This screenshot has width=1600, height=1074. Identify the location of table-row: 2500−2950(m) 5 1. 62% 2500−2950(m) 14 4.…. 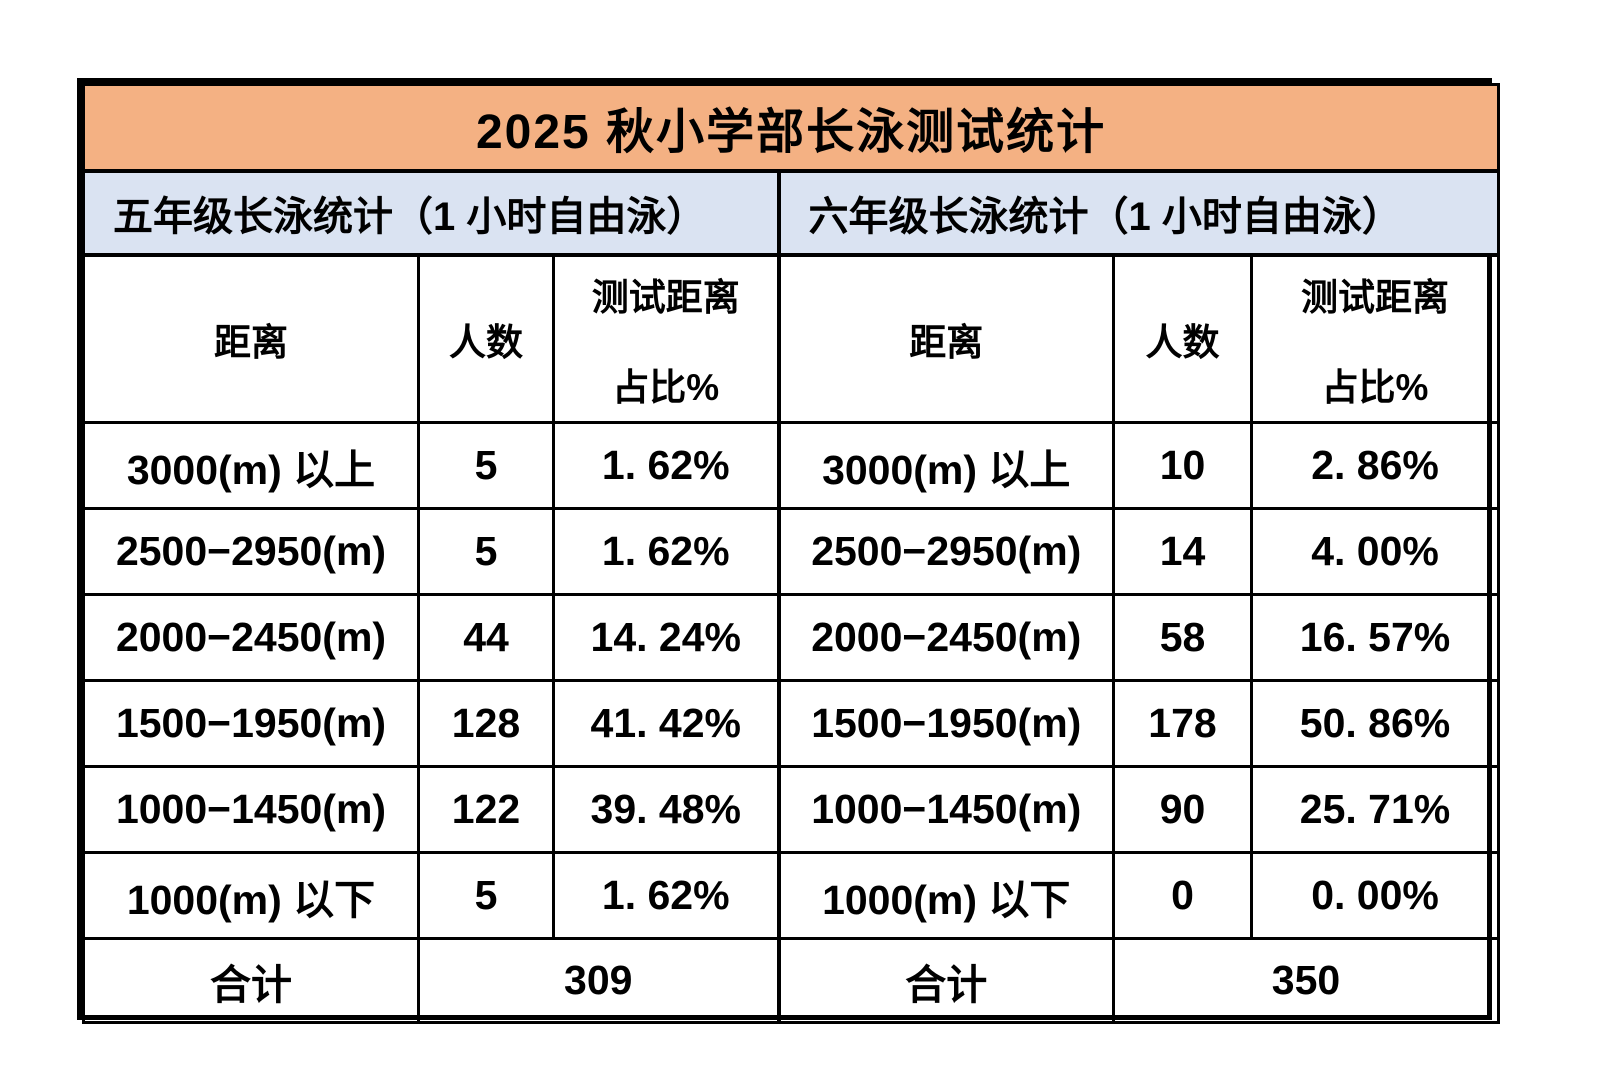
(791, 551).